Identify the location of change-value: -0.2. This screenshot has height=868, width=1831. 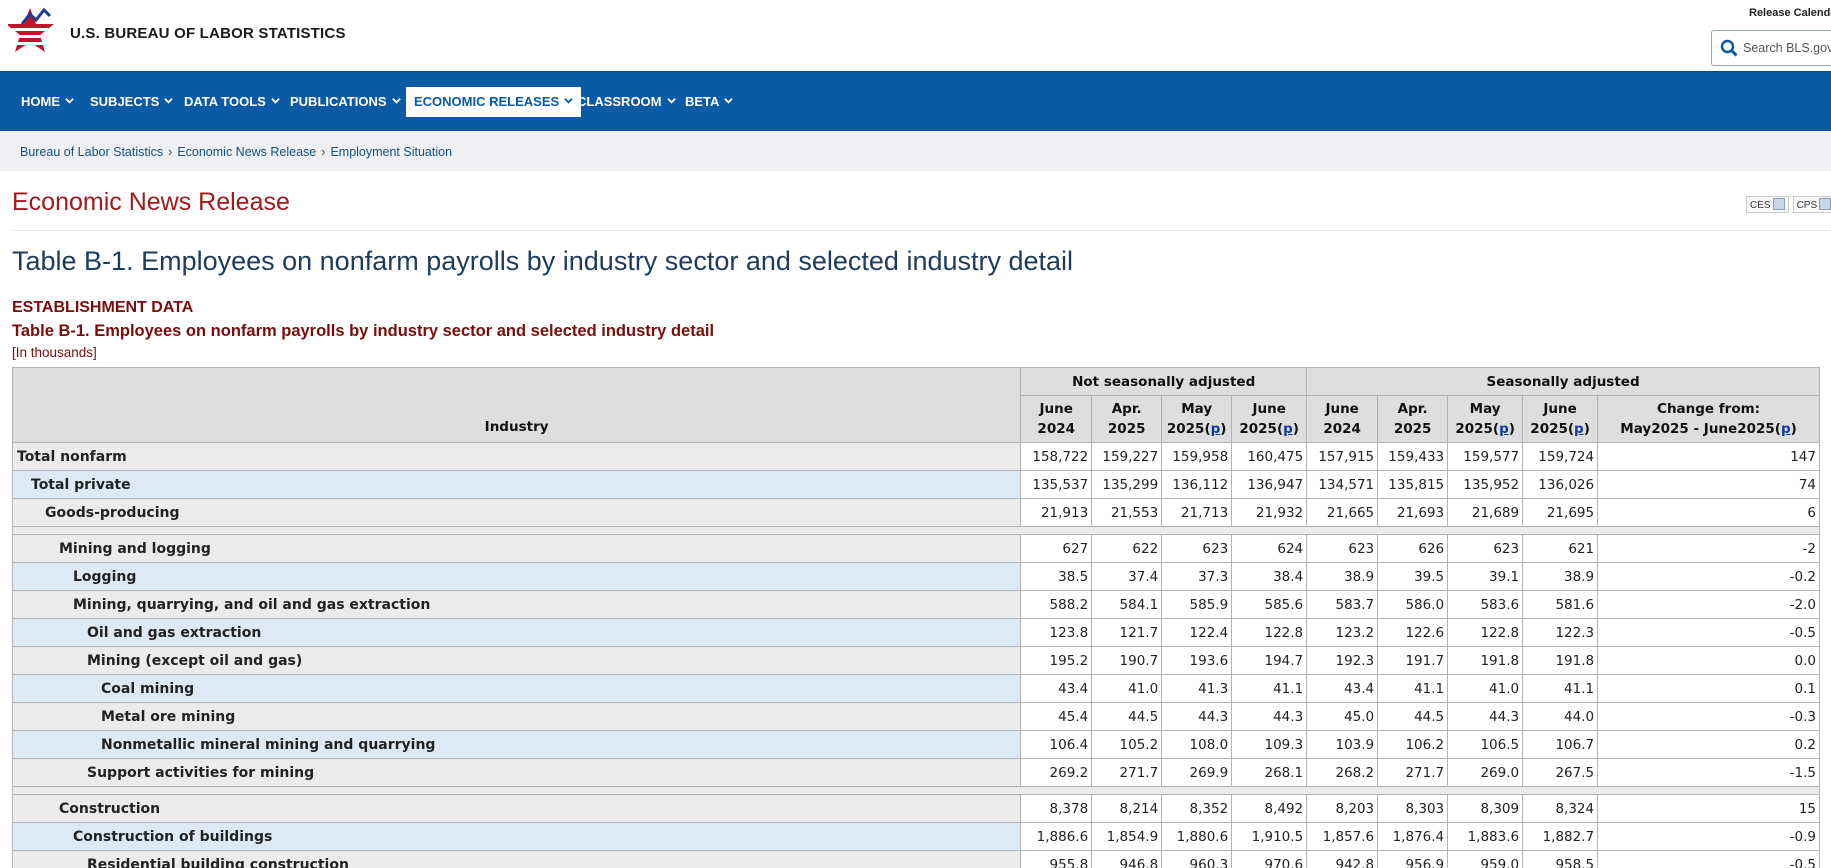
(1708, 576).